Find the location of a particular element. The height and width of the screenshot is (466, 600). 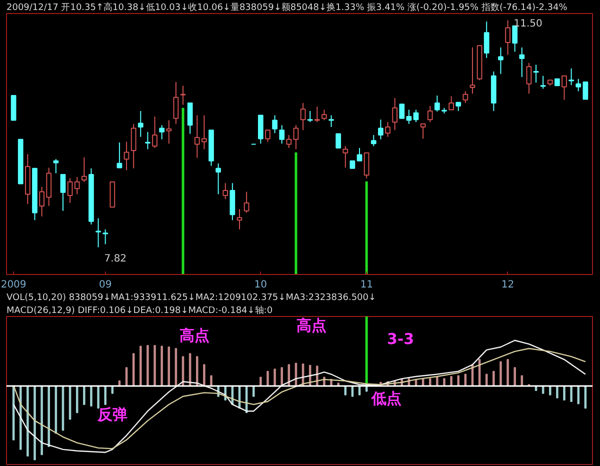

x-tick-label: 11 is located at coordinates (366, 285).